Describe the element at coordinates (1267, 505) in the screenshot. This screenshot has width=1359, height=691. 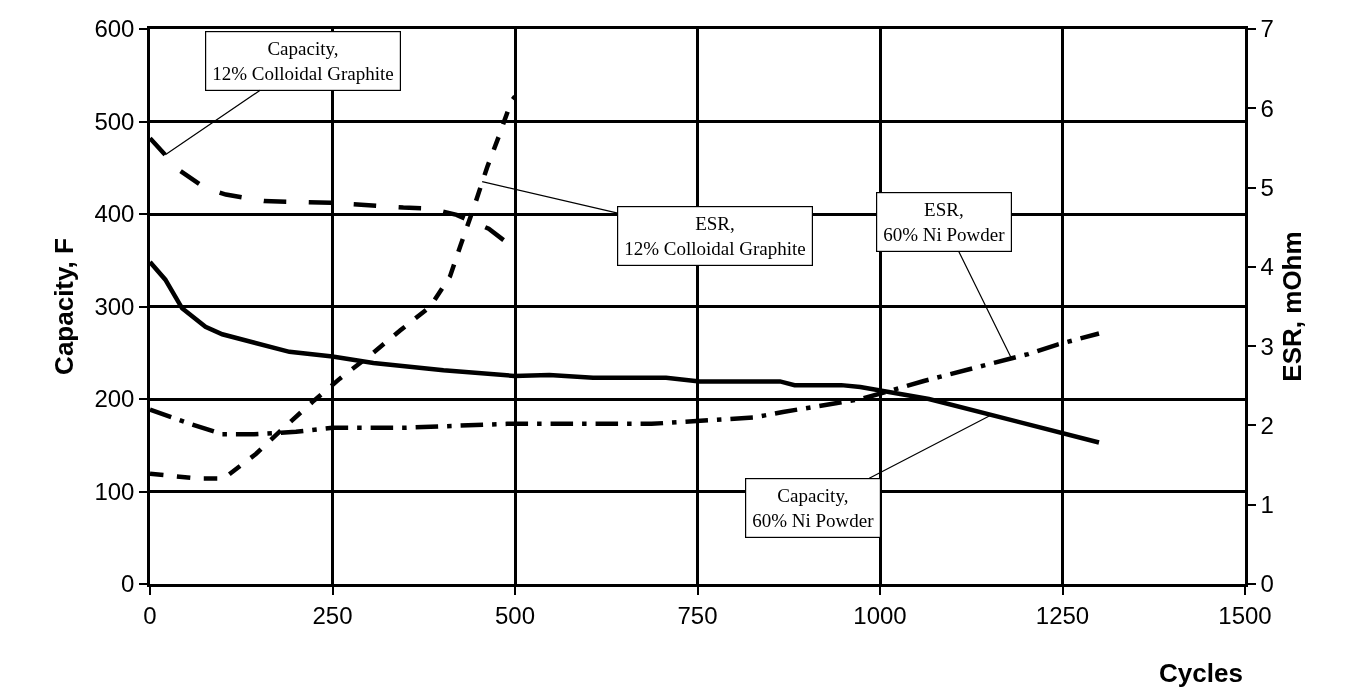
I see `y2-tick-label: 1` at that location.